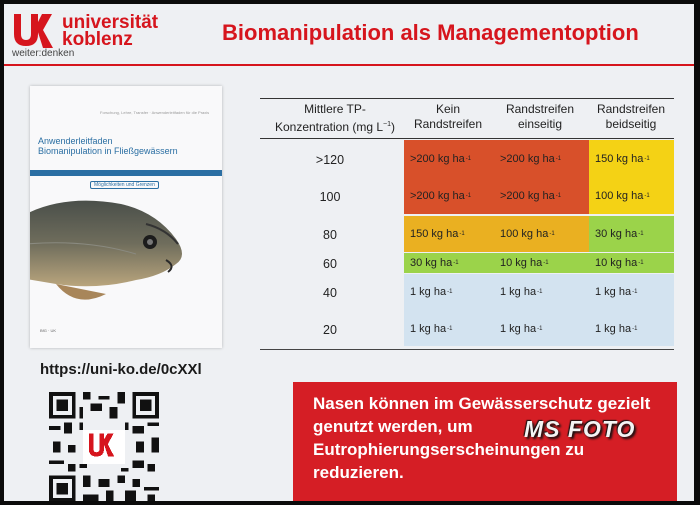 Image resolution: width=700 pixels, height=505 pixels. I want to click on cell-block-yellow, so click(631, 177).